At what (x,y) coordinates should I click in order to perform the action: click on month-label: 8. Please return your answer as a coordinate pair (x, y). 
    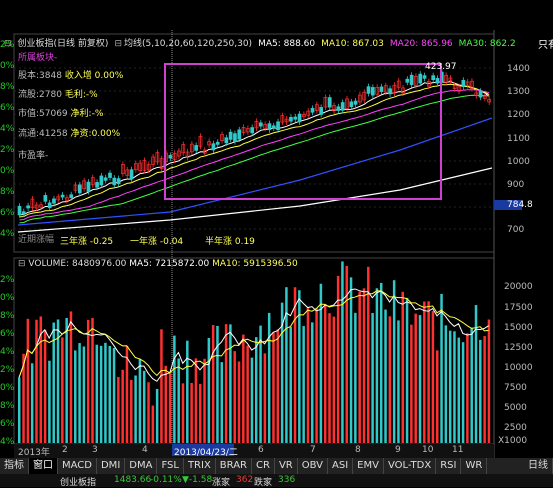
    Looking at the image, I should click on (358, 450).